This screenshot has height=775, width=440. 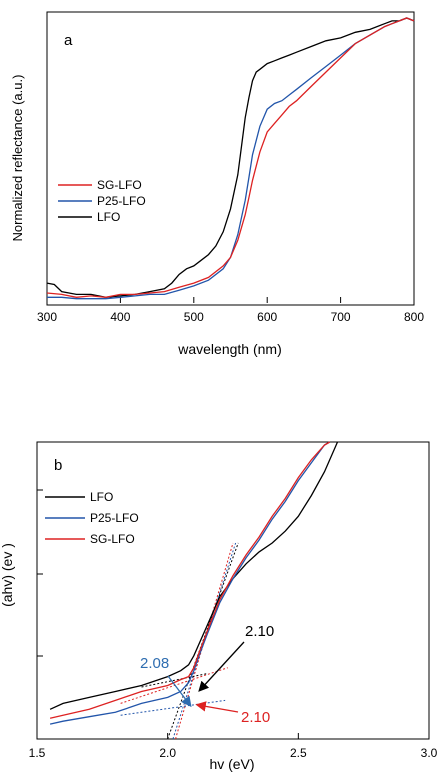 What do you see at coordinates (231, 764) in the screenshot?
I see `panel-b-x-axis-label: hv (eV)` at bounding box center [231, 764].